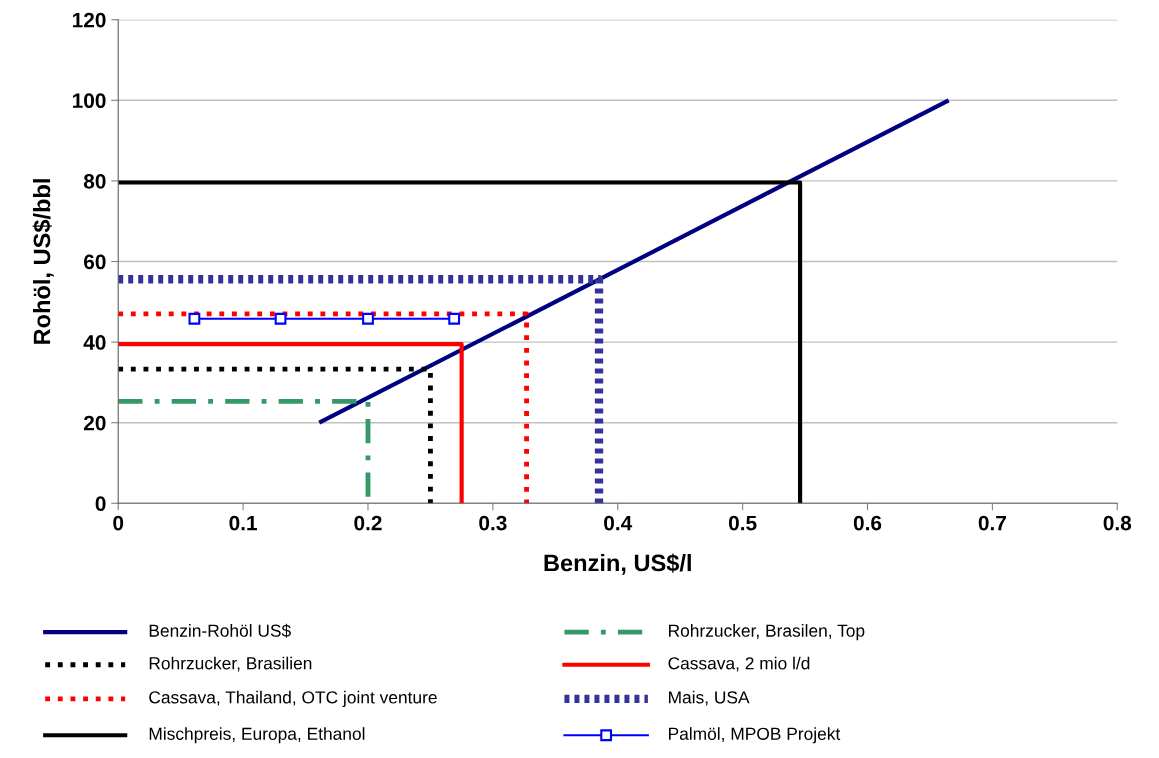 The width and height of the screenshot is (1159, 758). I want to click on x-tick-label: 0.4, so click(618, 523).